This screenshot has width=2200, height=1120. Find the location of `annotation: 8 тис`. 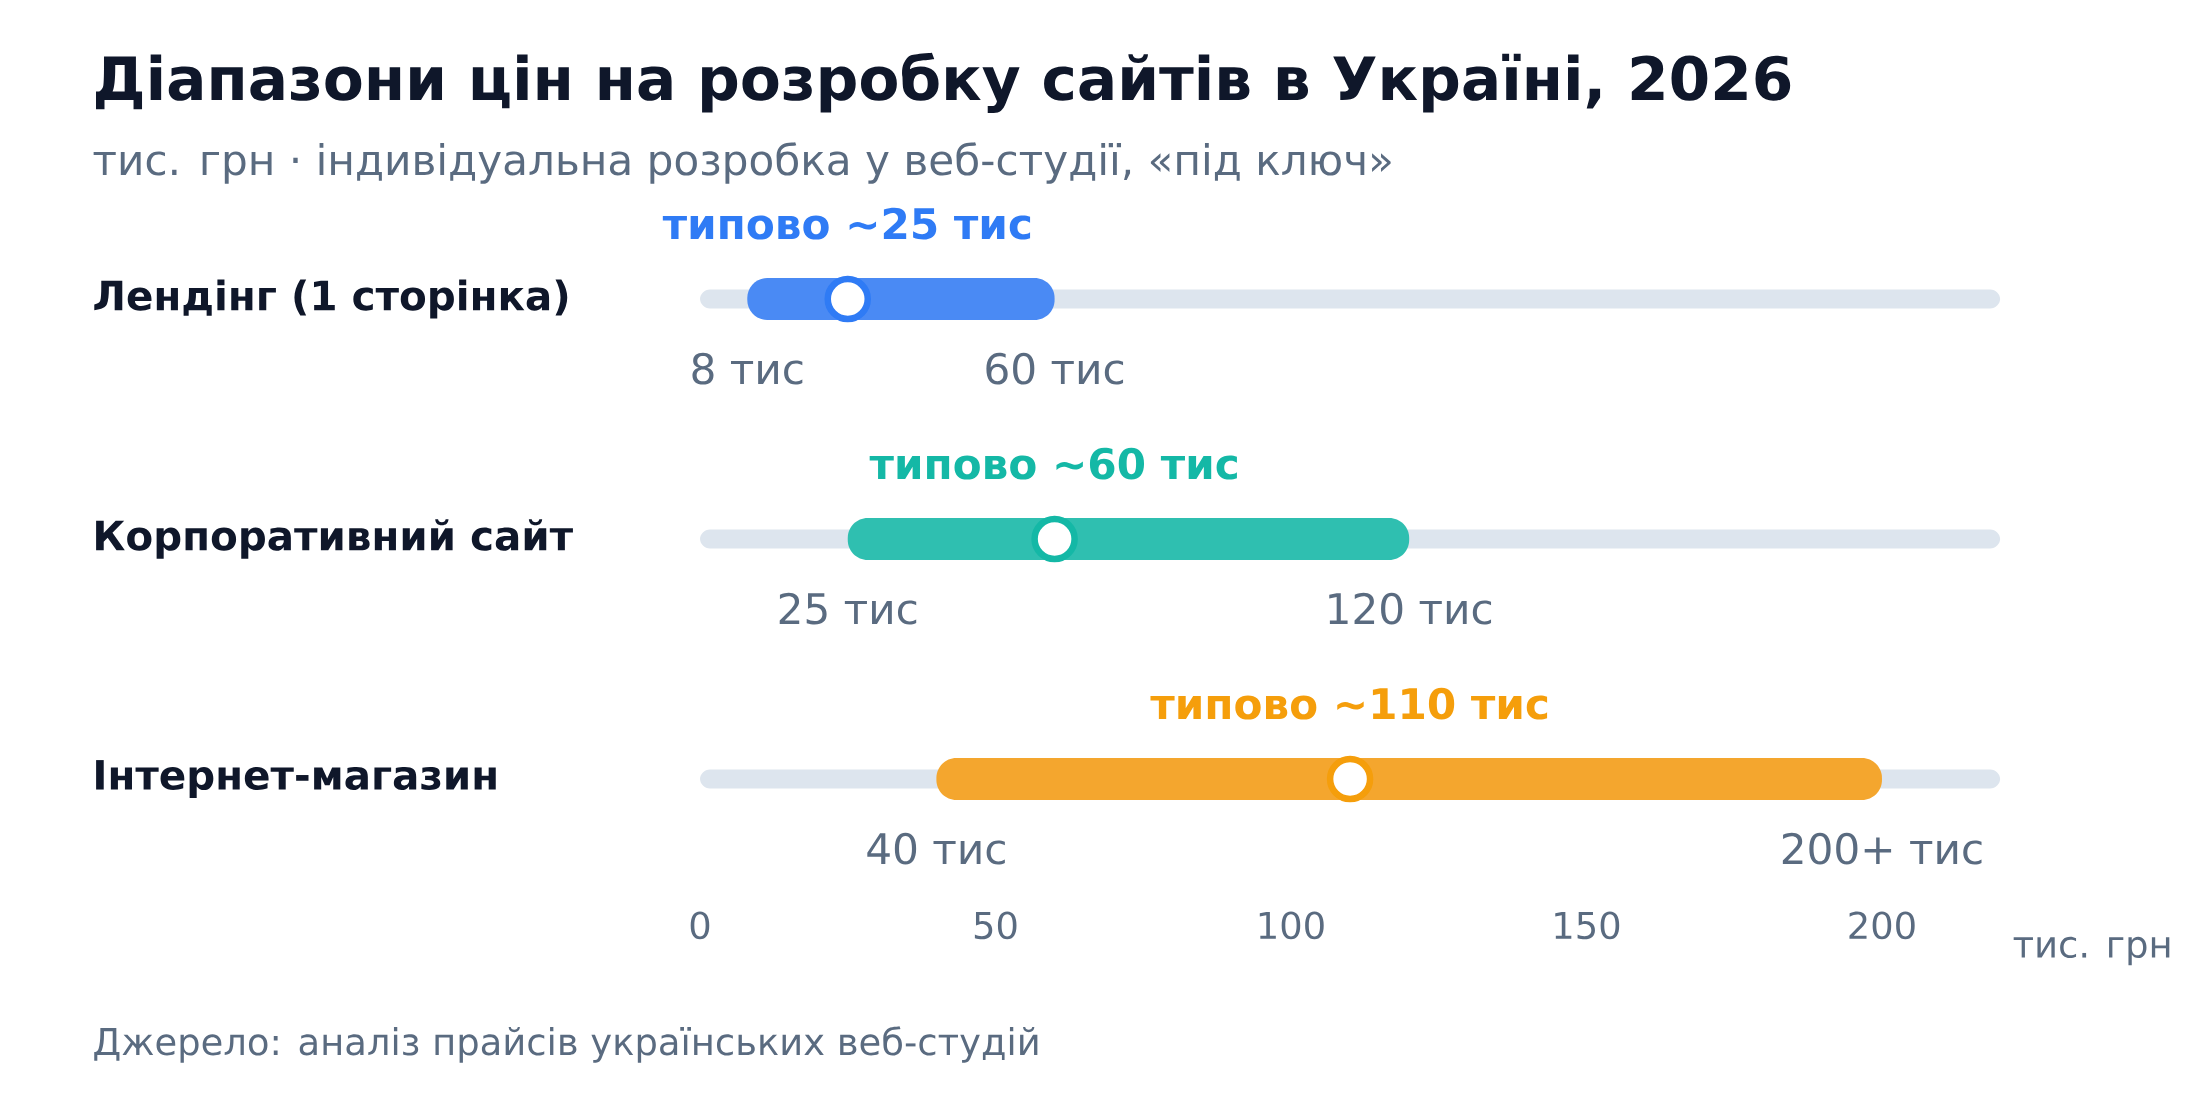

annotation: 8 тис is located at coordinates (747, 368).